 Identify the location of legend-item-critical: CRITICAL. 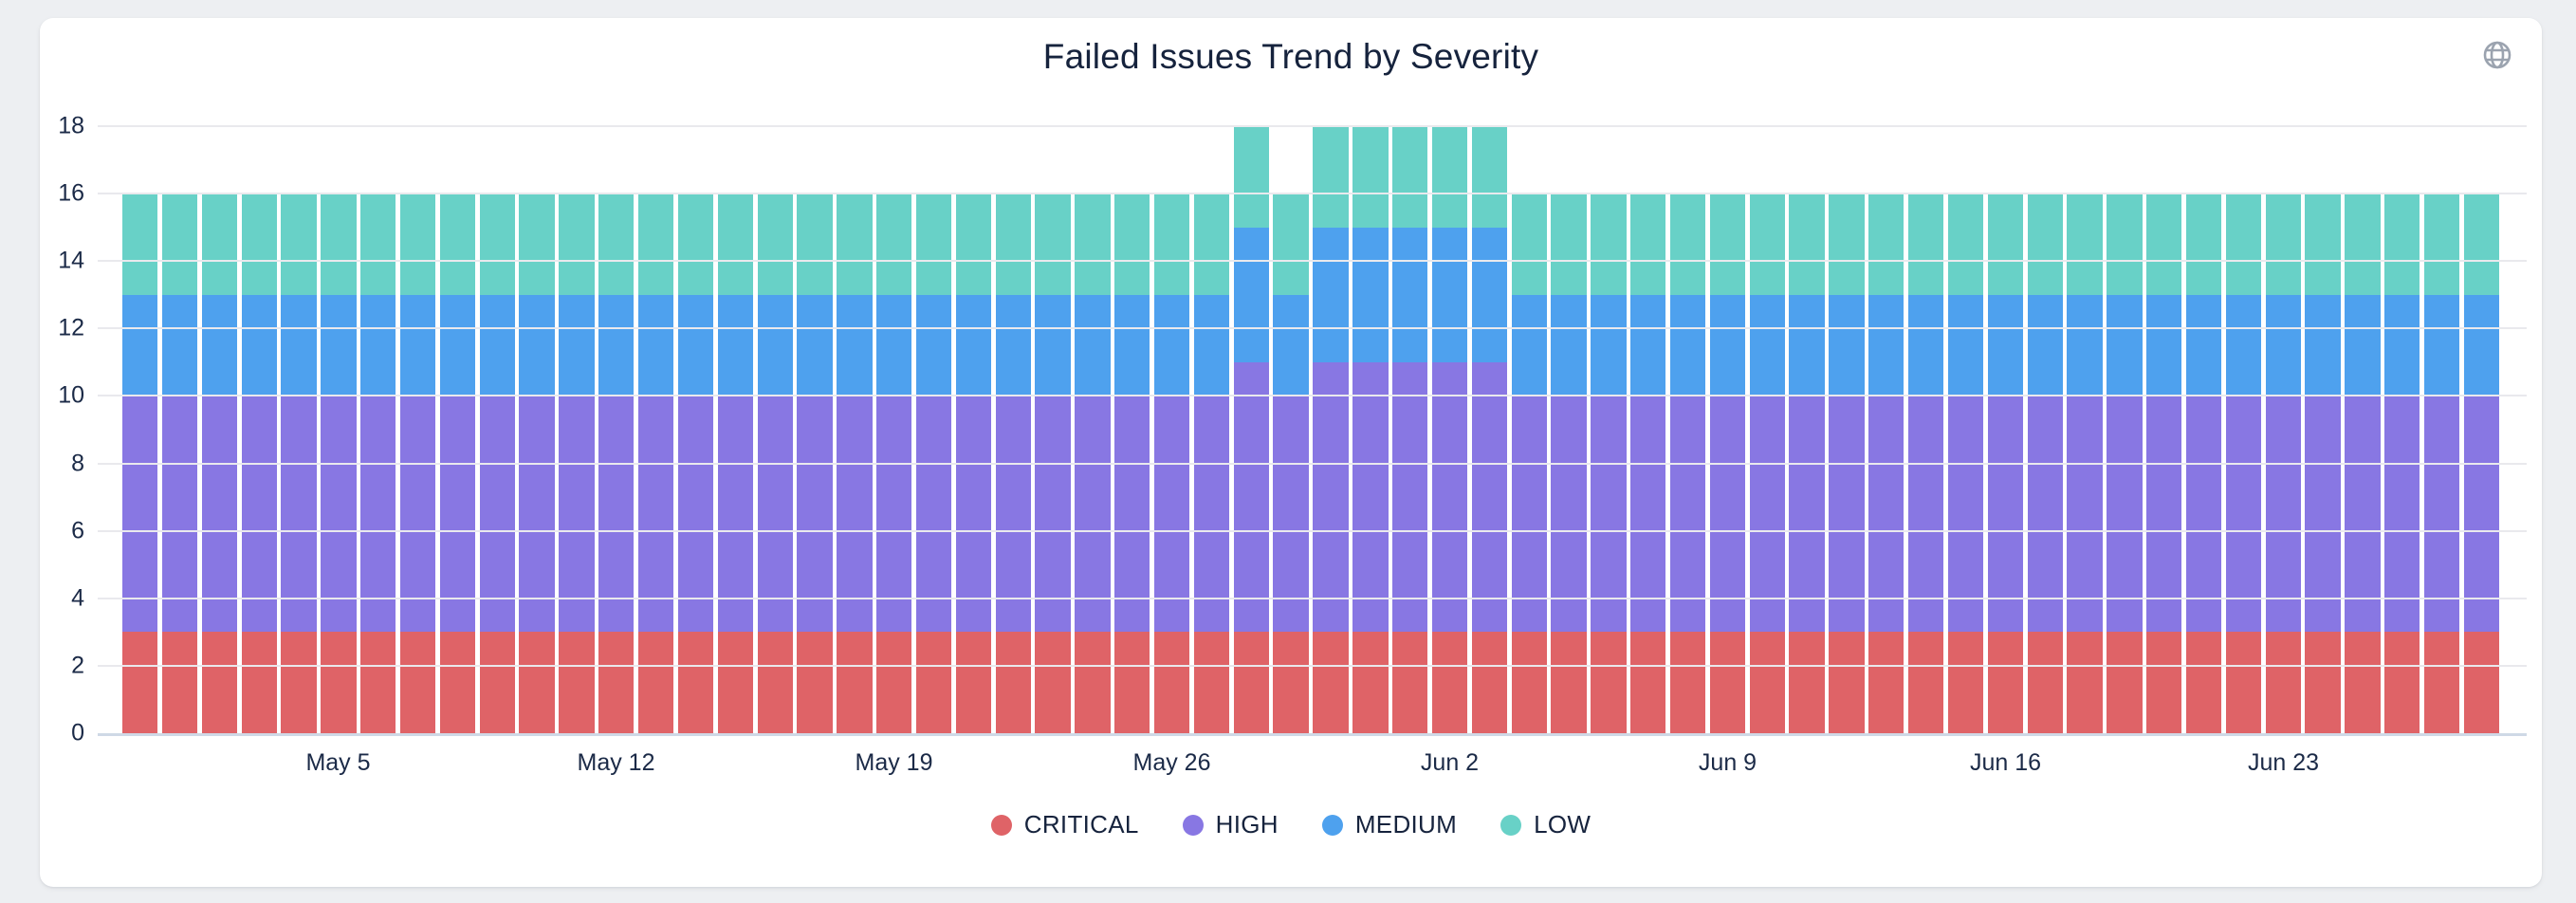
(1064, 824).